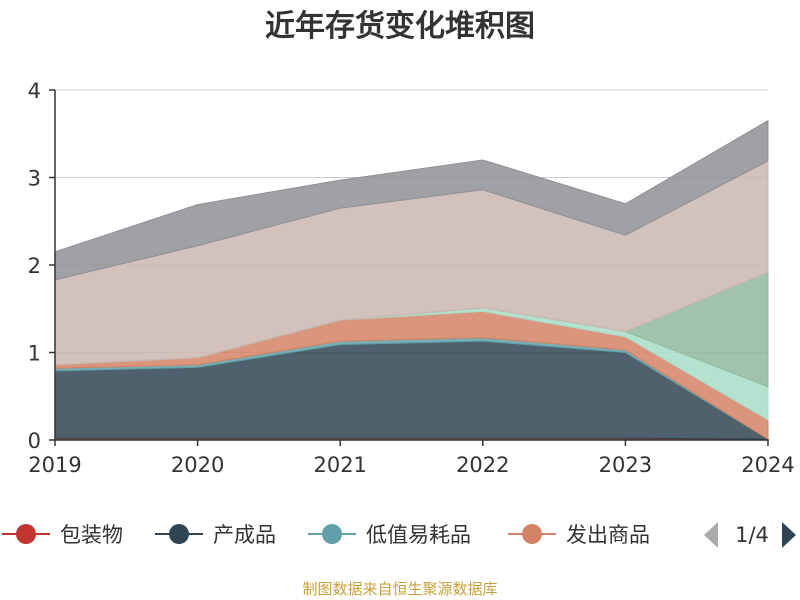 Image resolution: width=800 pixels, height=600 pixels. Describe the element at coordinates (482, 465) in the screenshot. I see `x-tick-label: 2022` at that location.